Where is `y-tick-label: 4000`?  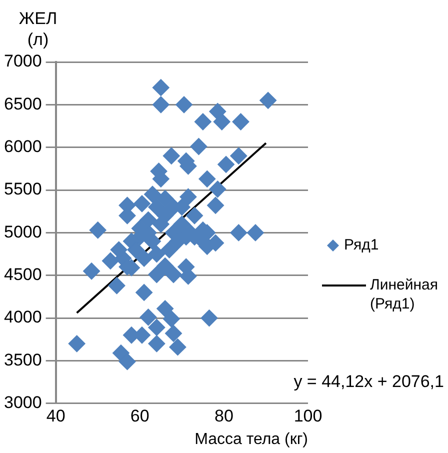 y-tick-label: 4000 is located at coordinates (23, 317).